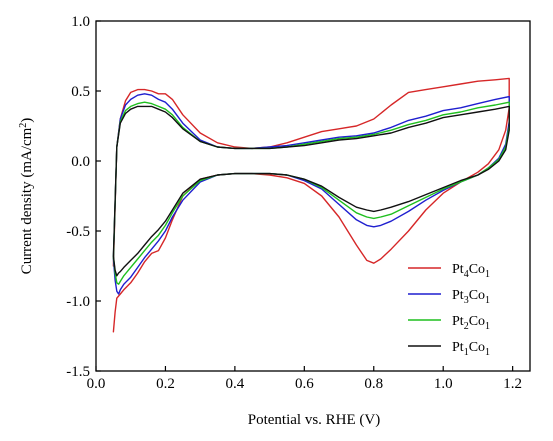  What do you see at coordinates (80, 162) in the screenshot?
I see `y-tick-label: 0.0` at bounding box center [80, 162].